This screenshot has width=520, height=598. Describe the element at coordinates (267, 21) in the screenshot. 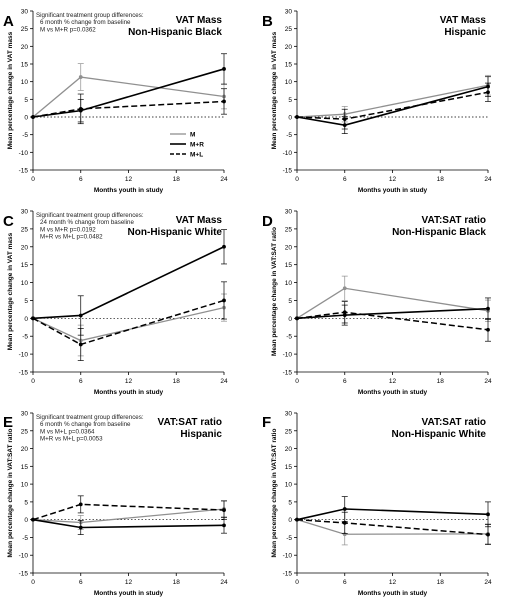

I see `panel-letter: B` at that location.